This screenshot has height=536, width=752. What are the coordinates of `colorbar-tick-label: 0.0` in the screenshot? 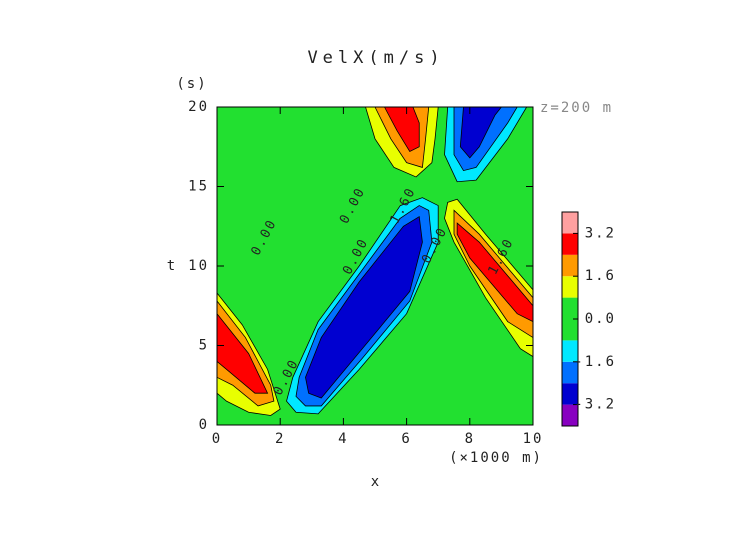 It's located at (600, 319).